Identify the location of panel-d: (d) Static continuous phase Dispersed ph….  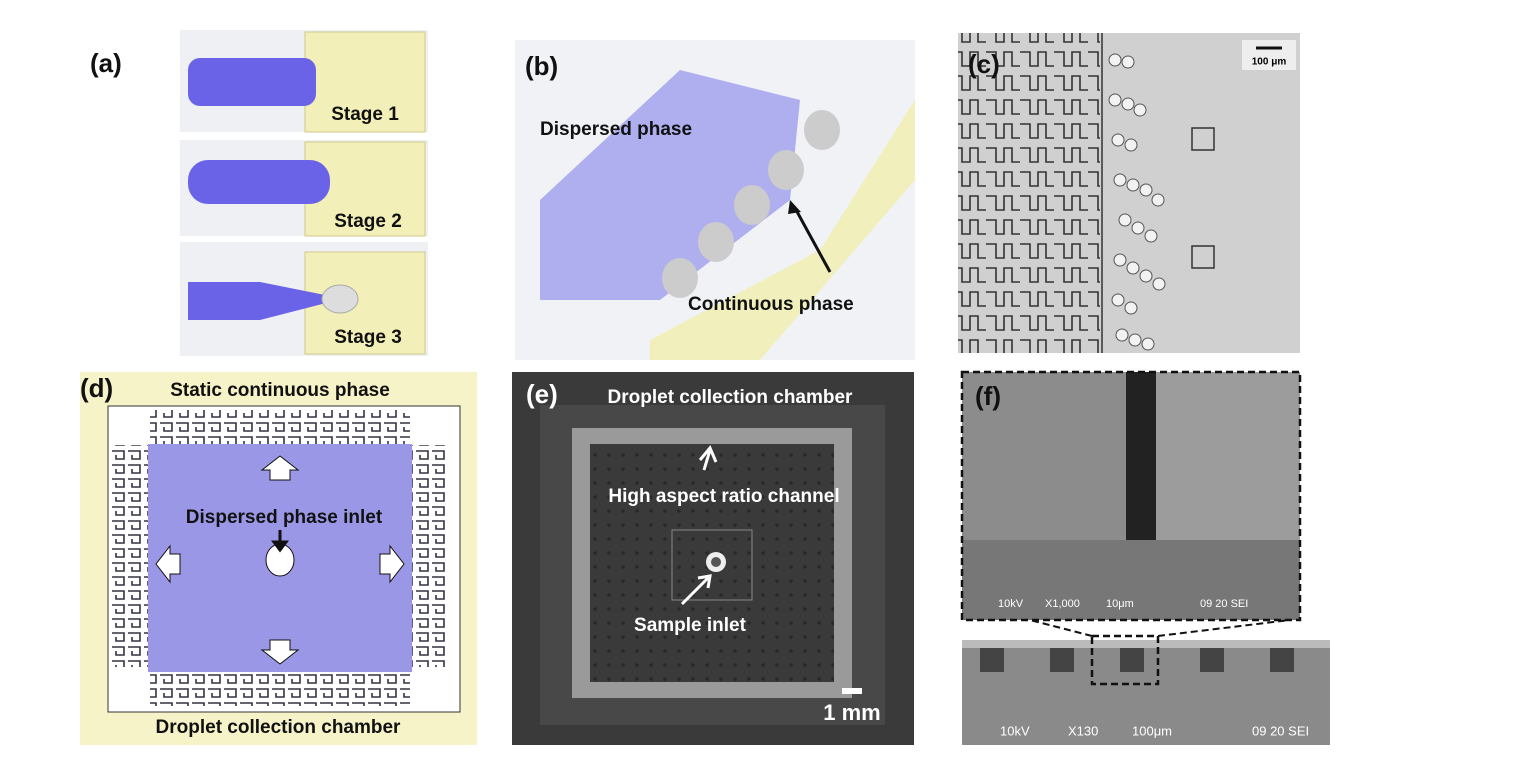
(278, 558).